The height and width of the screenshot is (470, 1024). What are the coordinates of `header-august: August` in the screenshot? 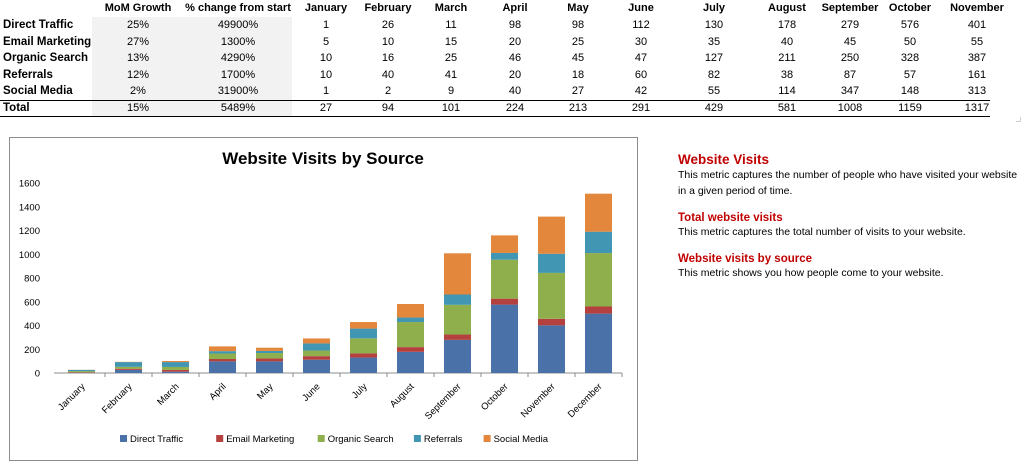 It's located at (787, 8).